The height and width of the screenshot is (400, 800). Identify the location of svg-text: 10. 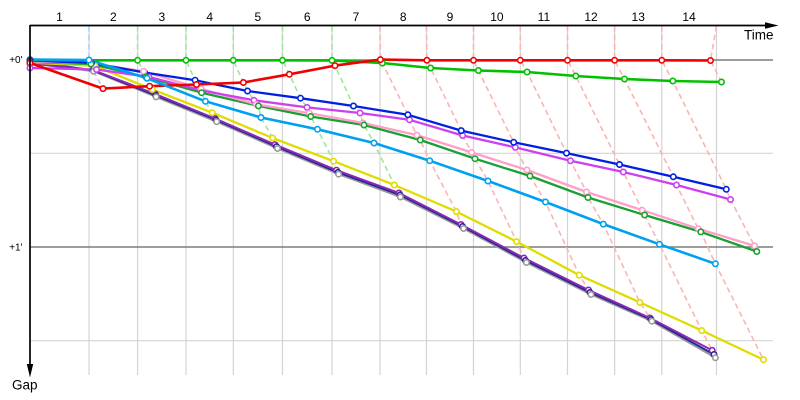
(497, 17).